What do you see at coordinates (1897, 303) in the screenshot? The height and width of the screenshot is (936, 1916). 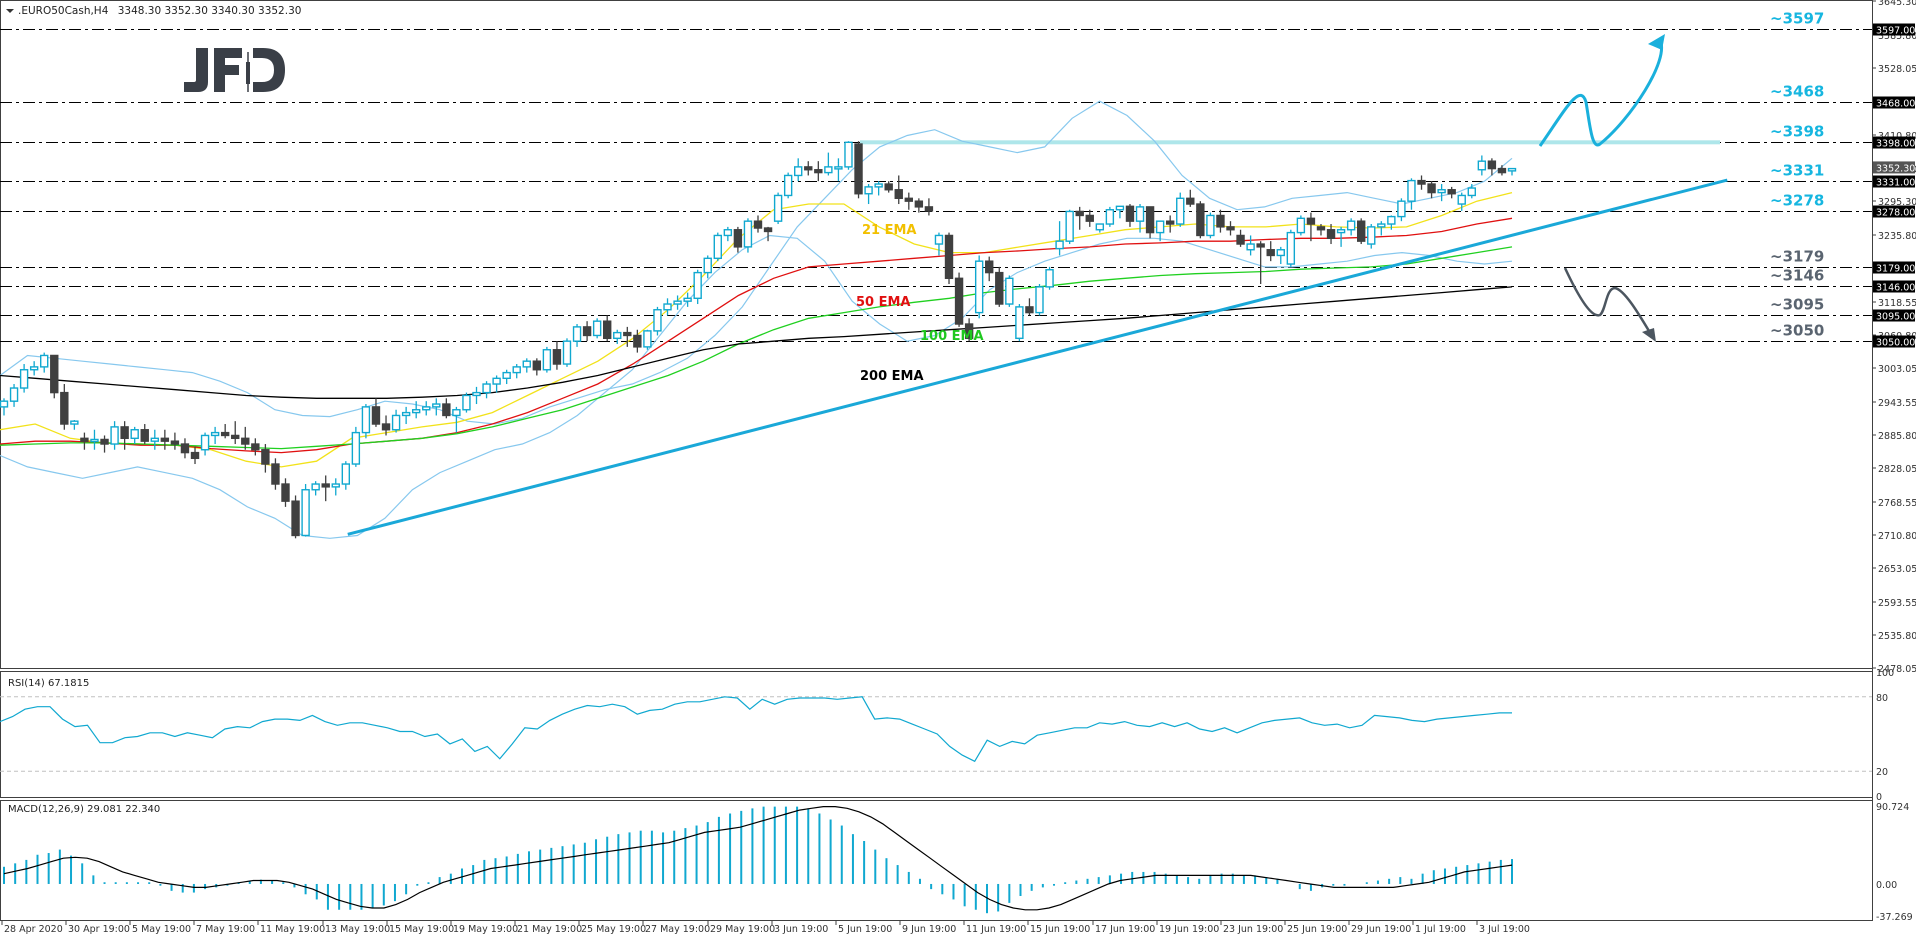 I see `price-tick-label: 3118.55` at bounding box center [1897, 303].